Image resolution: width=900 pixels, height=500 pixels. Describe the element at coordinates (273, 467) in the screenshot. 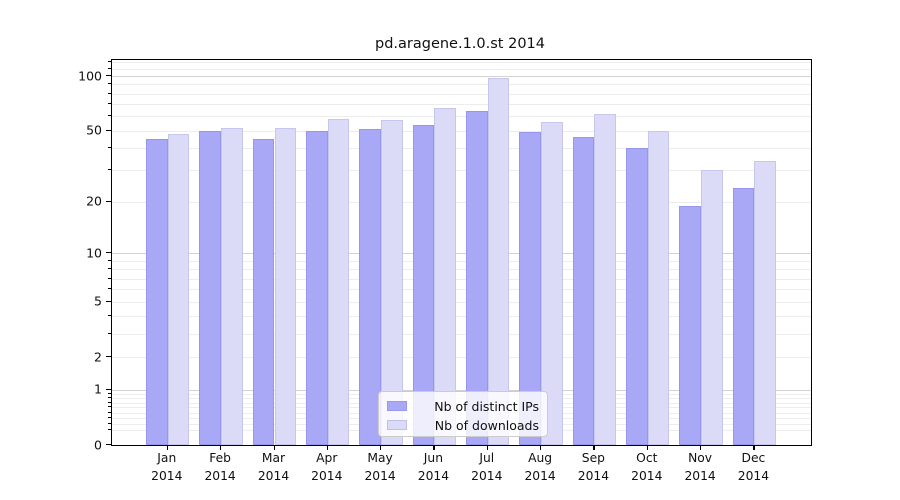

I see `x-tick-label: Mar 2014` at that location.